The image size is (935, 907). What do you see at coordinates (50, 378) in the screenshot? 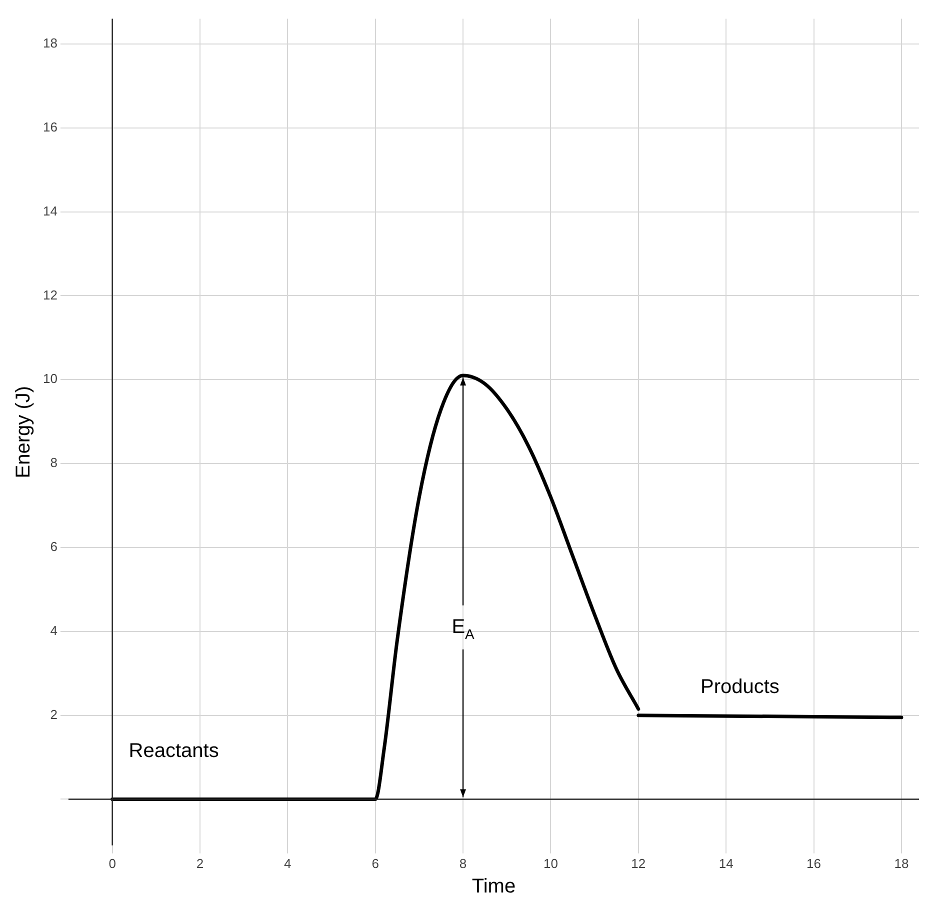
I see `y-tick-label: 10` at bounding box center [50, 378].